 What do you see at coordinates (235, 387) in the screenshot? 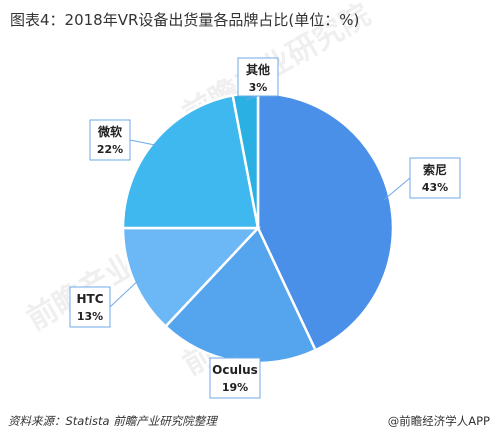
I see `value-label: 19%` at bounding box center [235, 387].